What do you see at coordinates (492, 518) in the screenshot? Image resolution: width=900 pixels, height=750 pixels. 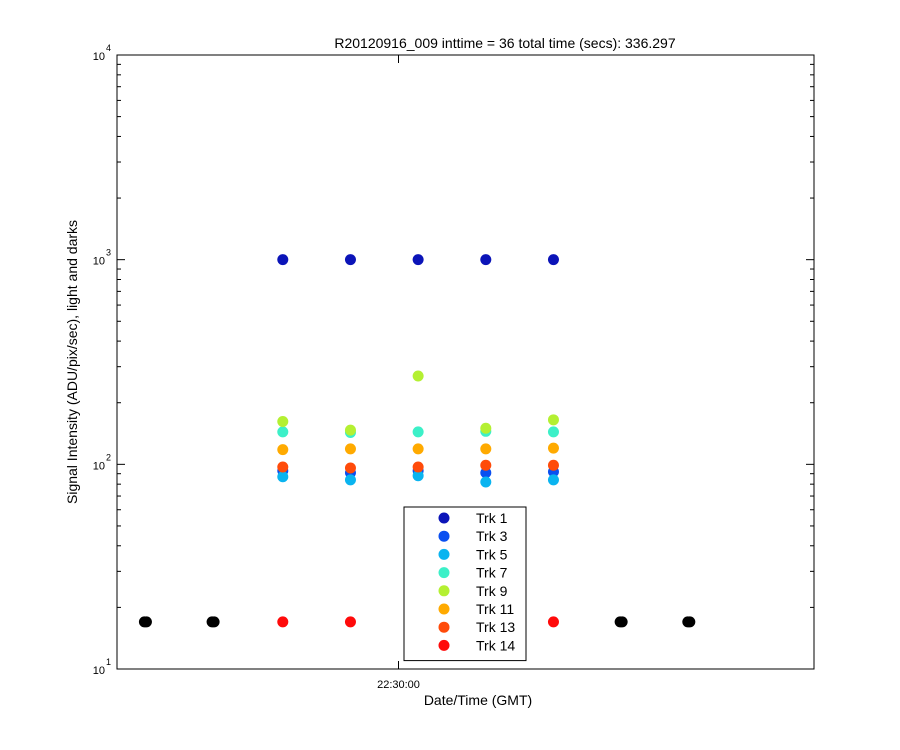 I see `legend-label: Trk 1` at bounding box center [492, 518].